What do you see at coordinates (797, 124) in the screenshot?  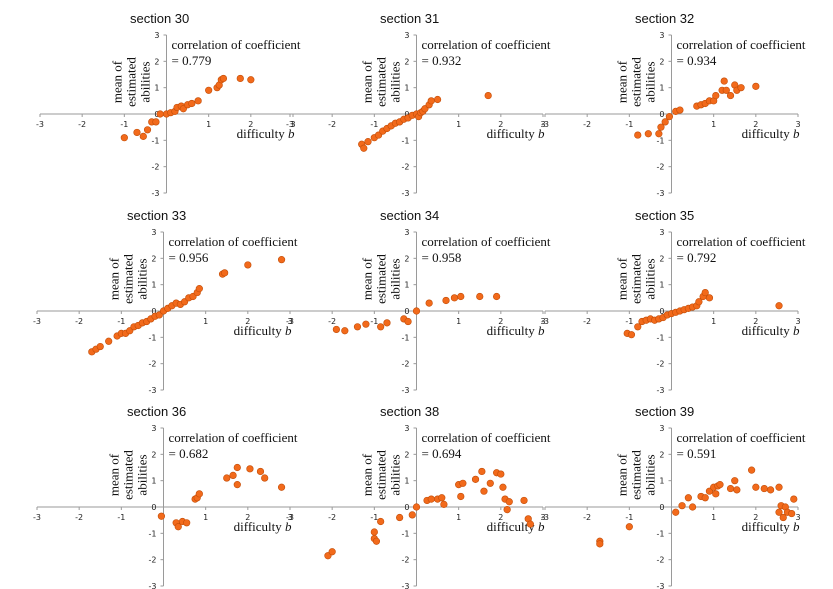 I see `x-tick-label: 3` at bounding box center [797, 124].